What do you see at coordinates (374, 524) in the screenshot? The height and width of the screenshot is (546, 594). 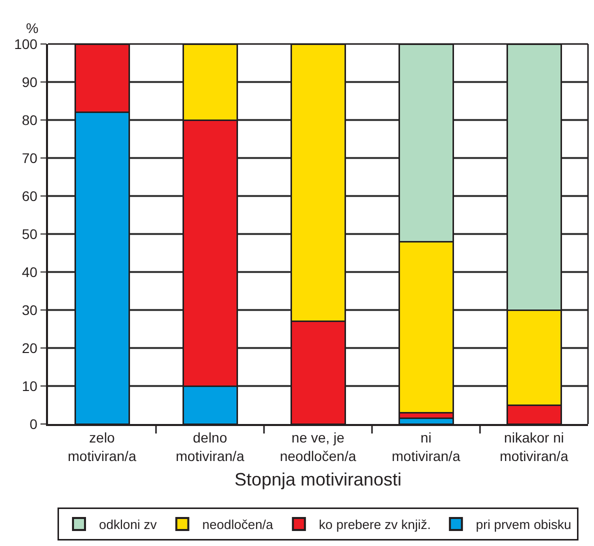 I see `legend-label: ko prebere zv knjiž.` at bounding box center [374, 524].